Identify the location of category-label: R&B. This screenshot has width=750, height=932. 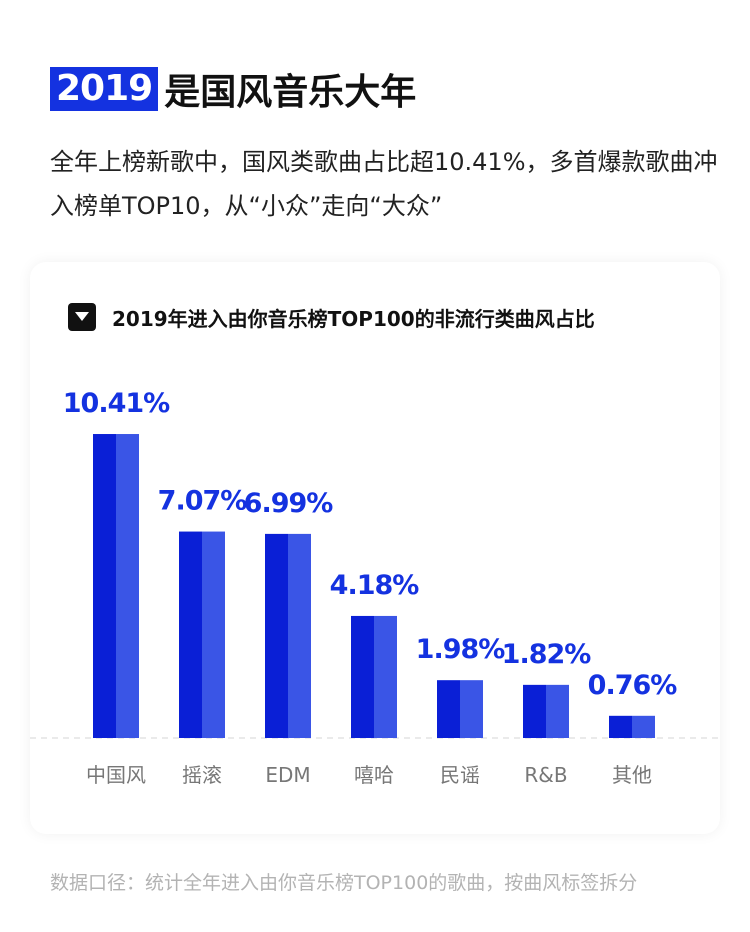
(545, 775).